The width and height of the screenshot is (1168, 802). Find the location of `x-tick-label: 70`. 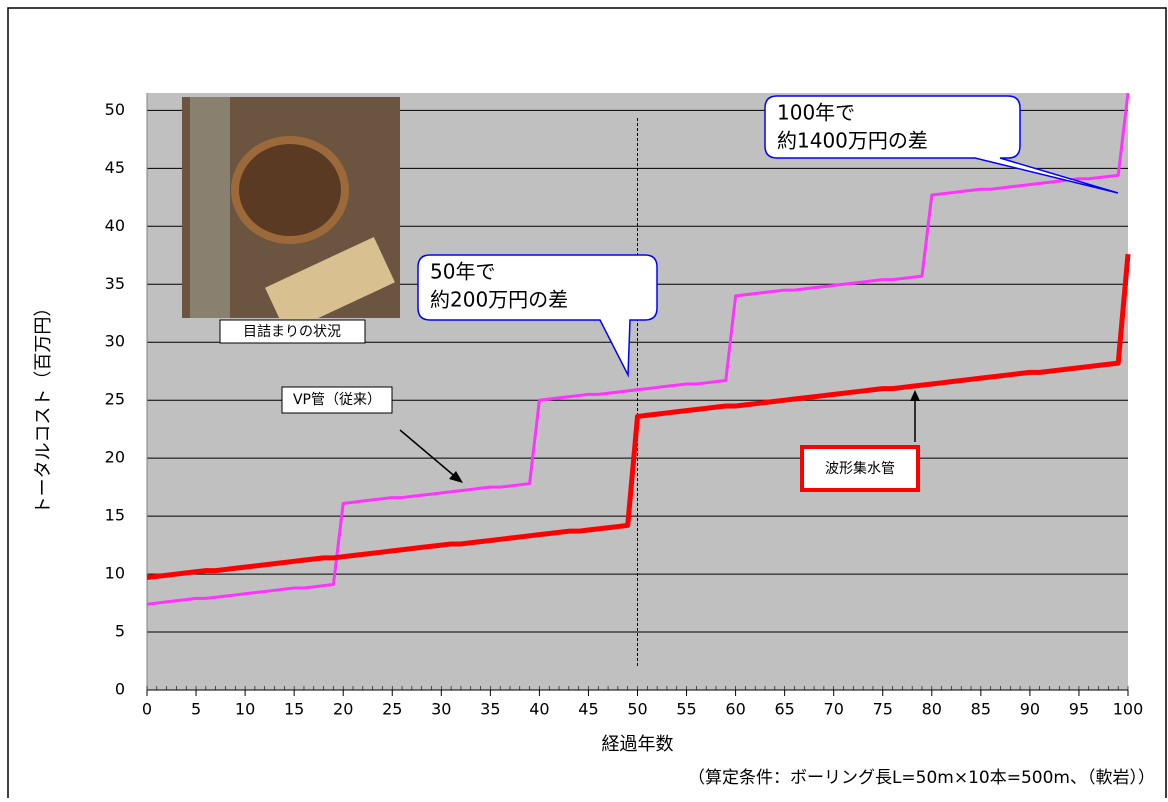

x-tick-label: 70 is located at coordinates (834, 709).